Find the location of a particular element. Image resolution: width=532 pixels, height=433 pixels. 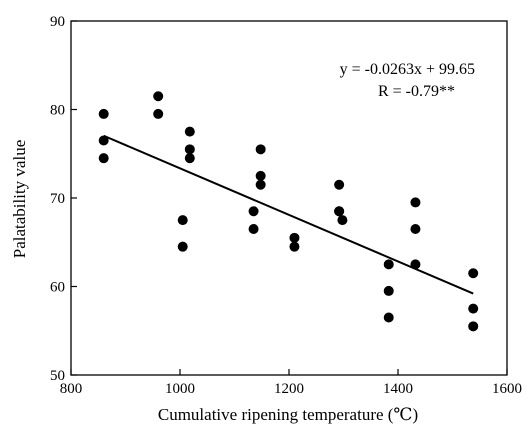

x-axis-ticks: 800 1000 1200 1400 1600 is located at coordinates (291, 383).